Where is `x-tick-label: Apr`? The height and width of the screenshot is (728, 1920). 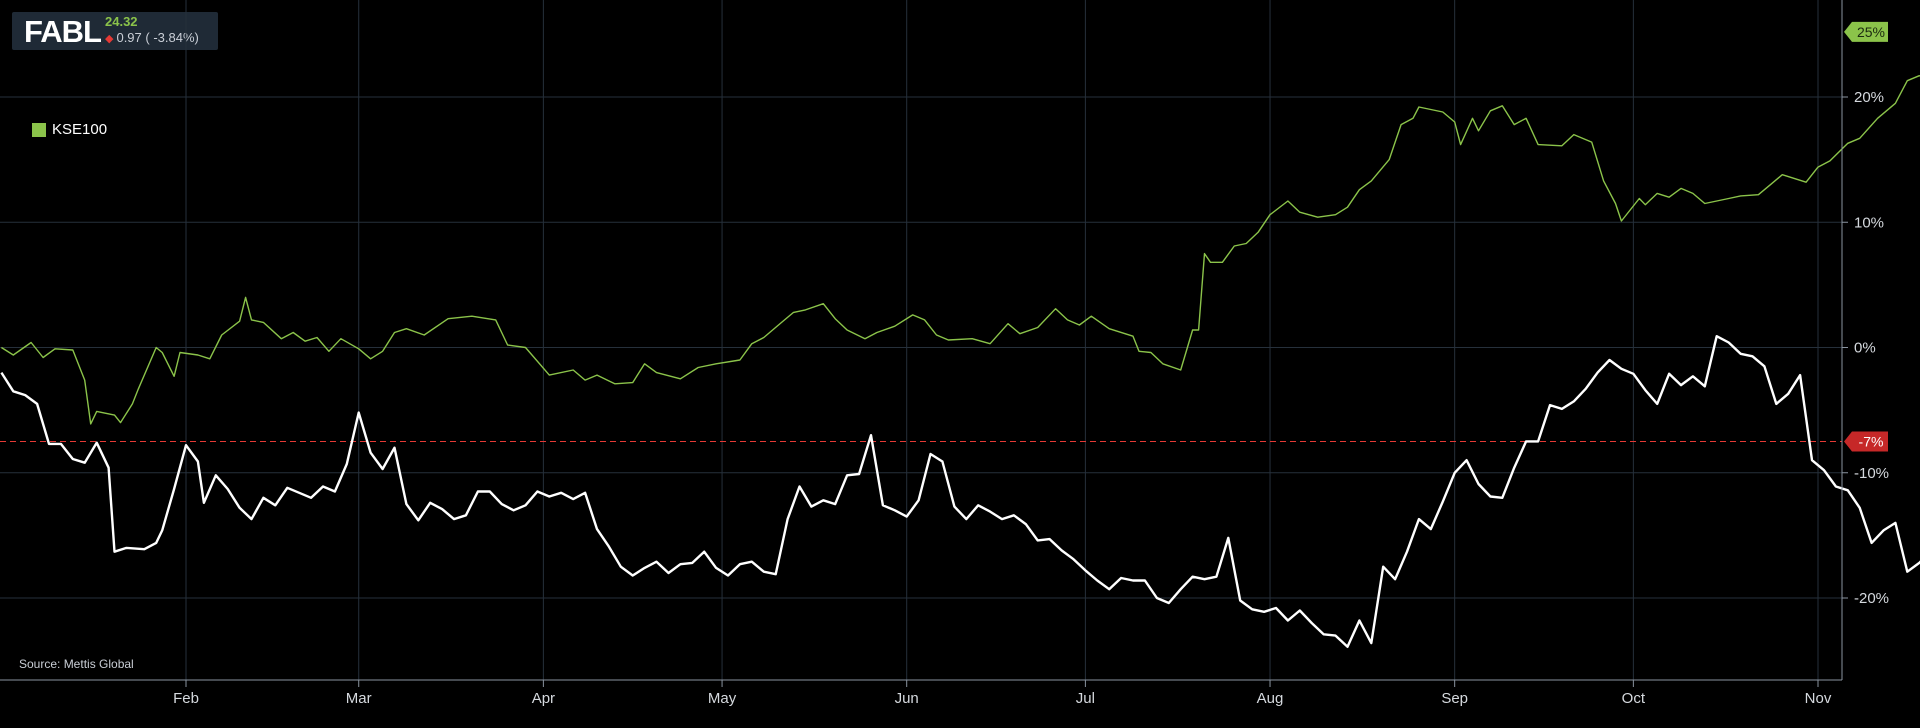
x-tick-label: Apr is located at coordinates (543, 698).